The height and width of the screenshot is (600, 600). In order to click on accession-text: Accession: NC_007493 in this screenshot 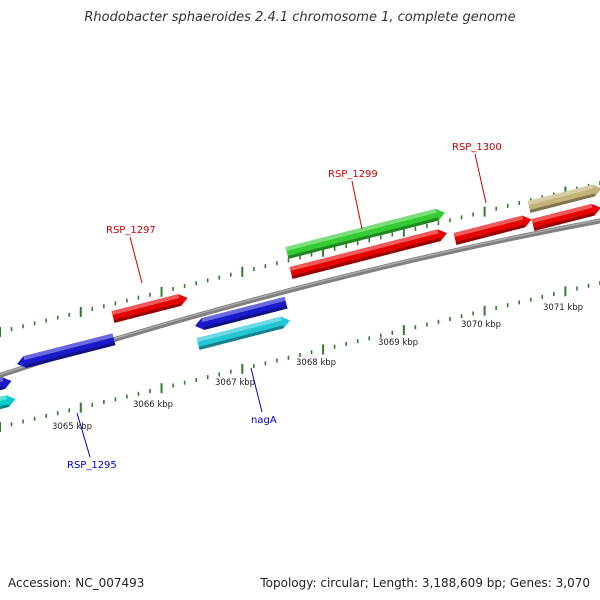, I will do `click(76, 583)`.